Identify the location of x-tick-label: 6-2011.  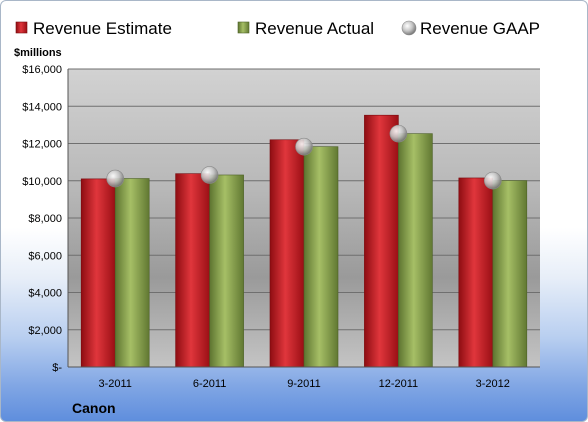
(209, 384).